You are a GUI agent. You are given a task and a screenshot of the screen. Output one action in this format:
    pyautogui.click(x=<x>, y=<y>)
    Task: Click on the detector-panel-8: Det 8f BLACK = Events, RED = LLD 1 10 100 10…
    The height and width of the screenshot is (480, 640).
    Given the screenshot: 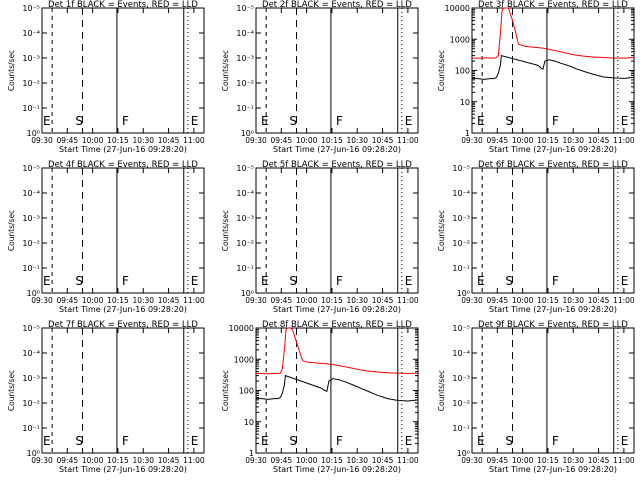 What is the action you would take?
    pyautogui.click(x=320, y=397)
    